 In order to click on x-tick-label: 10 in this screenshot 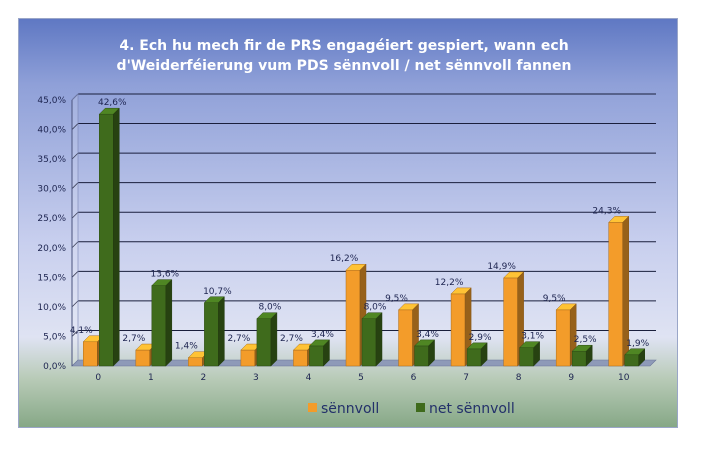, I will do `click(624, 378)`.